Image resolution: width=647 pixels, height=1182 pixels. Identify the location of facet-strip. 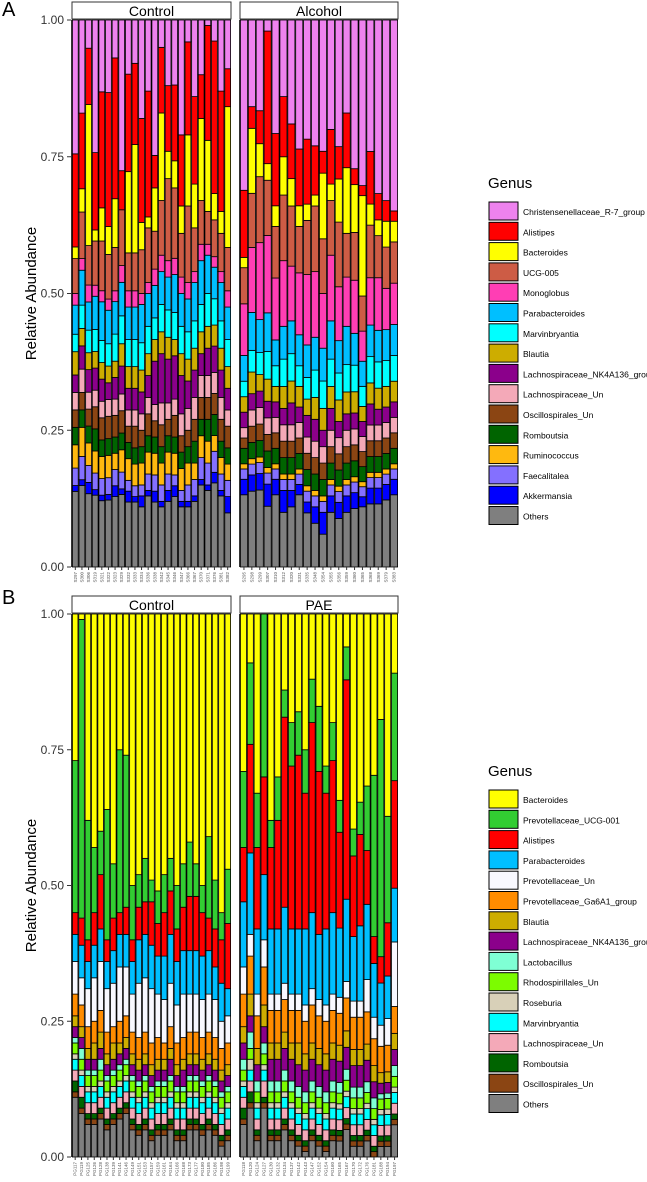
(151, 604).